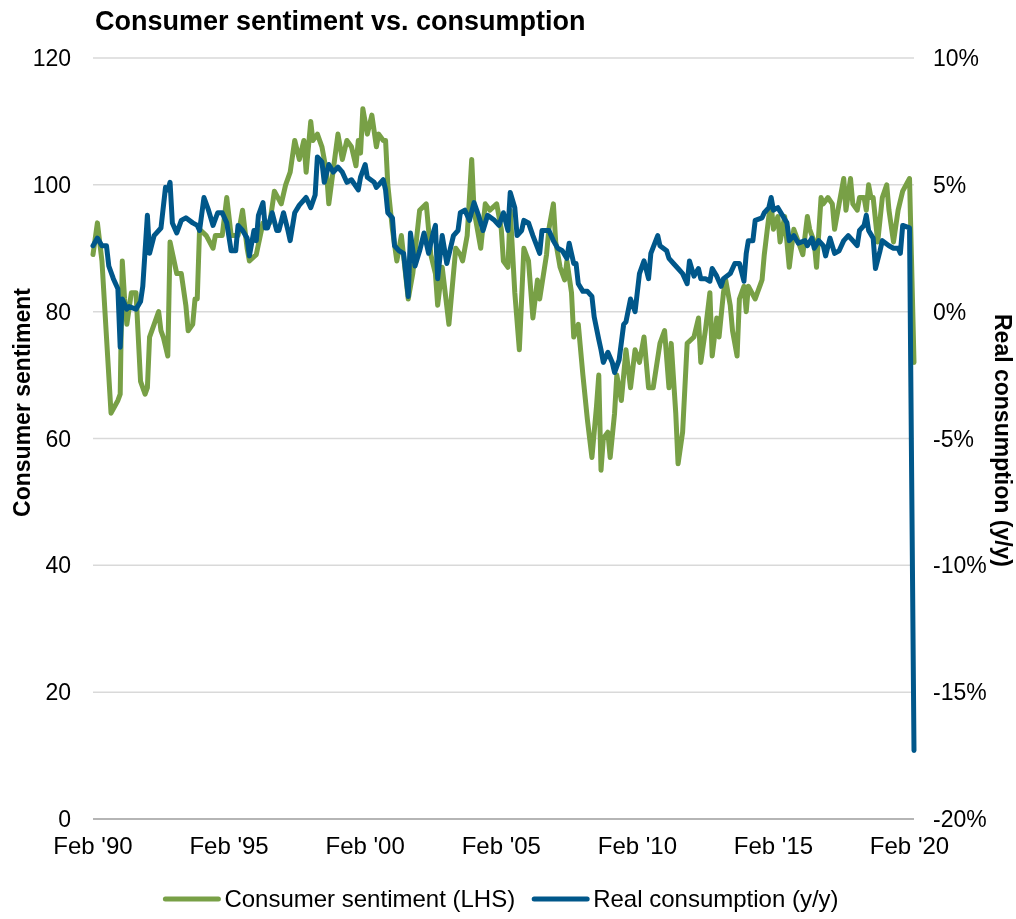 This screenshot has width=1016, height=919. Describe the element at coordinates (960, 565) in the screenshot. I see `y2-tick-label: -10%` at that location.